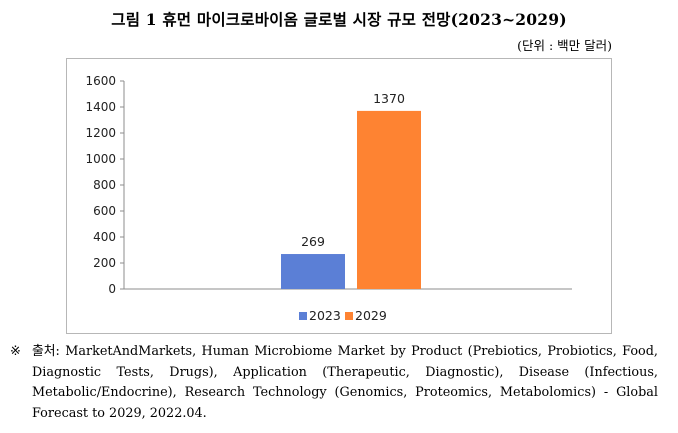 Image resolution: width=678 pixels, height=433 pixels. Describe the element at coordinates (303, 316) in the screenshot. I see `legend-swatch-2023` at that location.